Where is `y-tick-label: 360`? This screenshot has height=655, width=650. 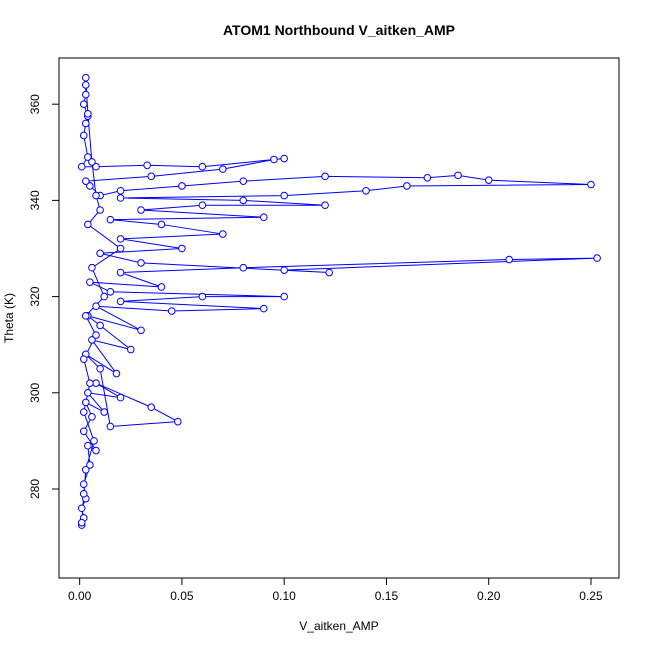
y-tick-label: 360 is located at coordinates (35, 104).